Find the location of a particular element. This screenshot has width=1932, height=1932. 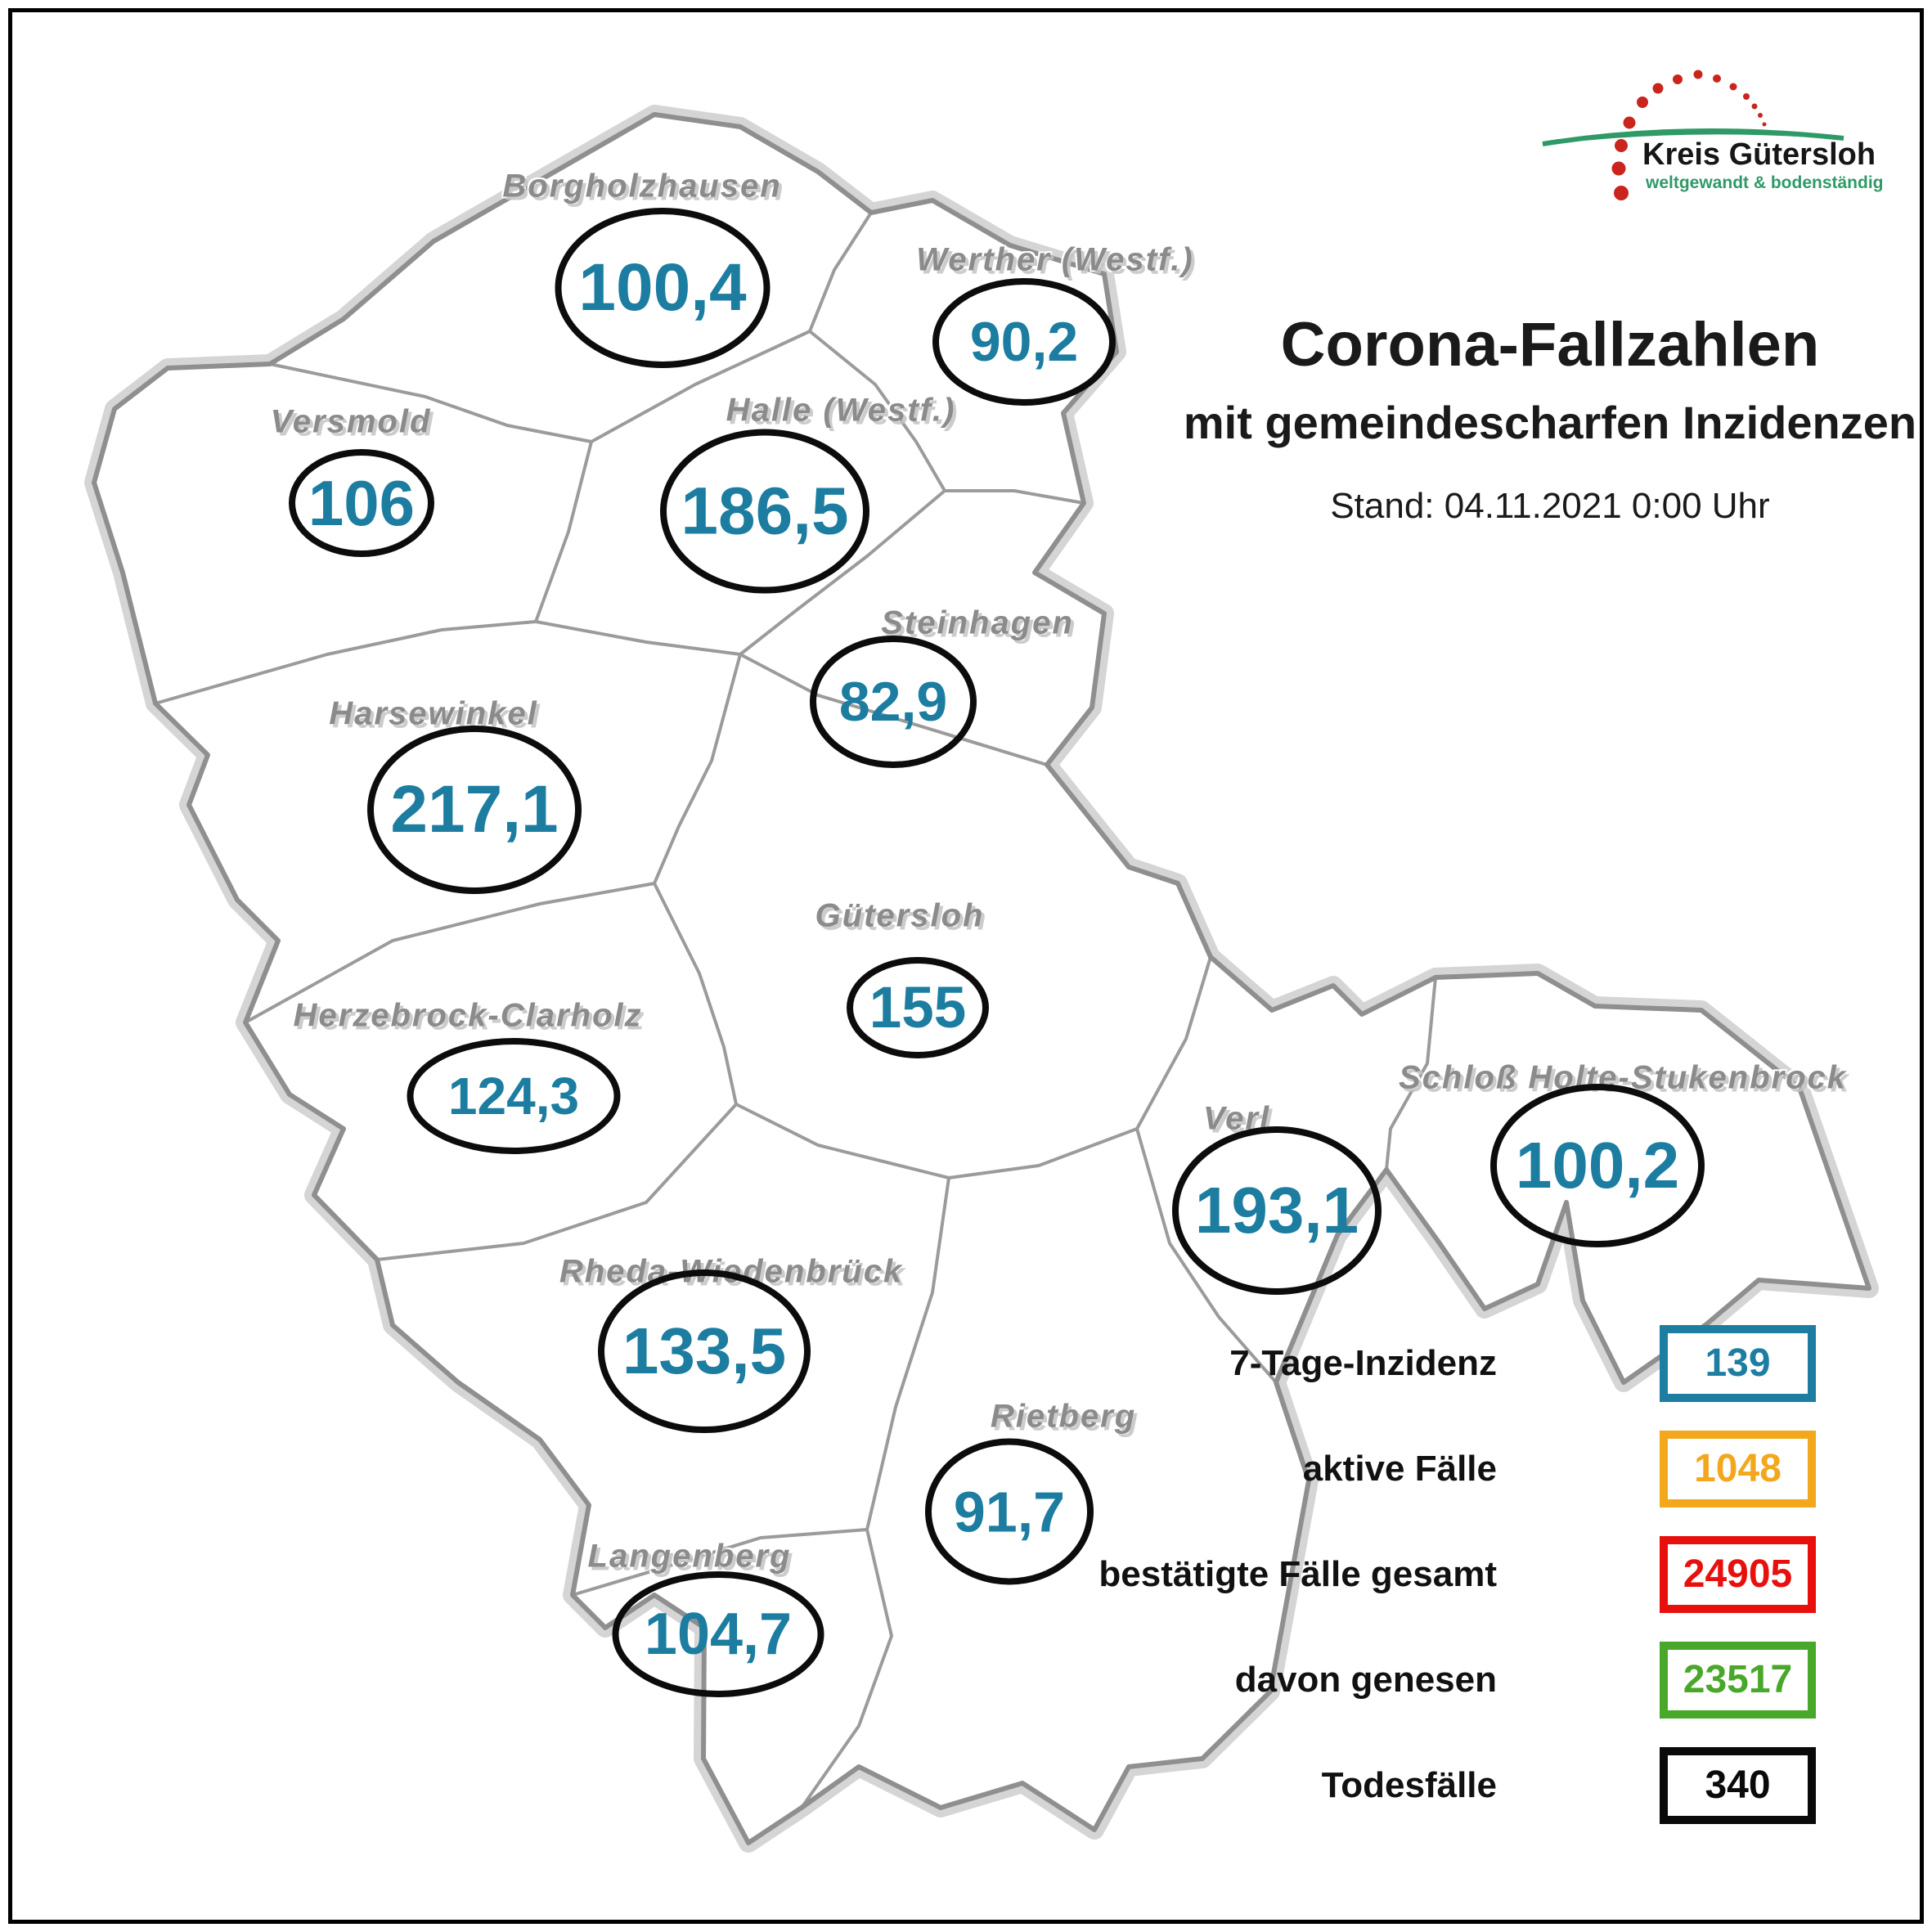

incidence-value: 104,7 is located at coordinates (719, 1634).